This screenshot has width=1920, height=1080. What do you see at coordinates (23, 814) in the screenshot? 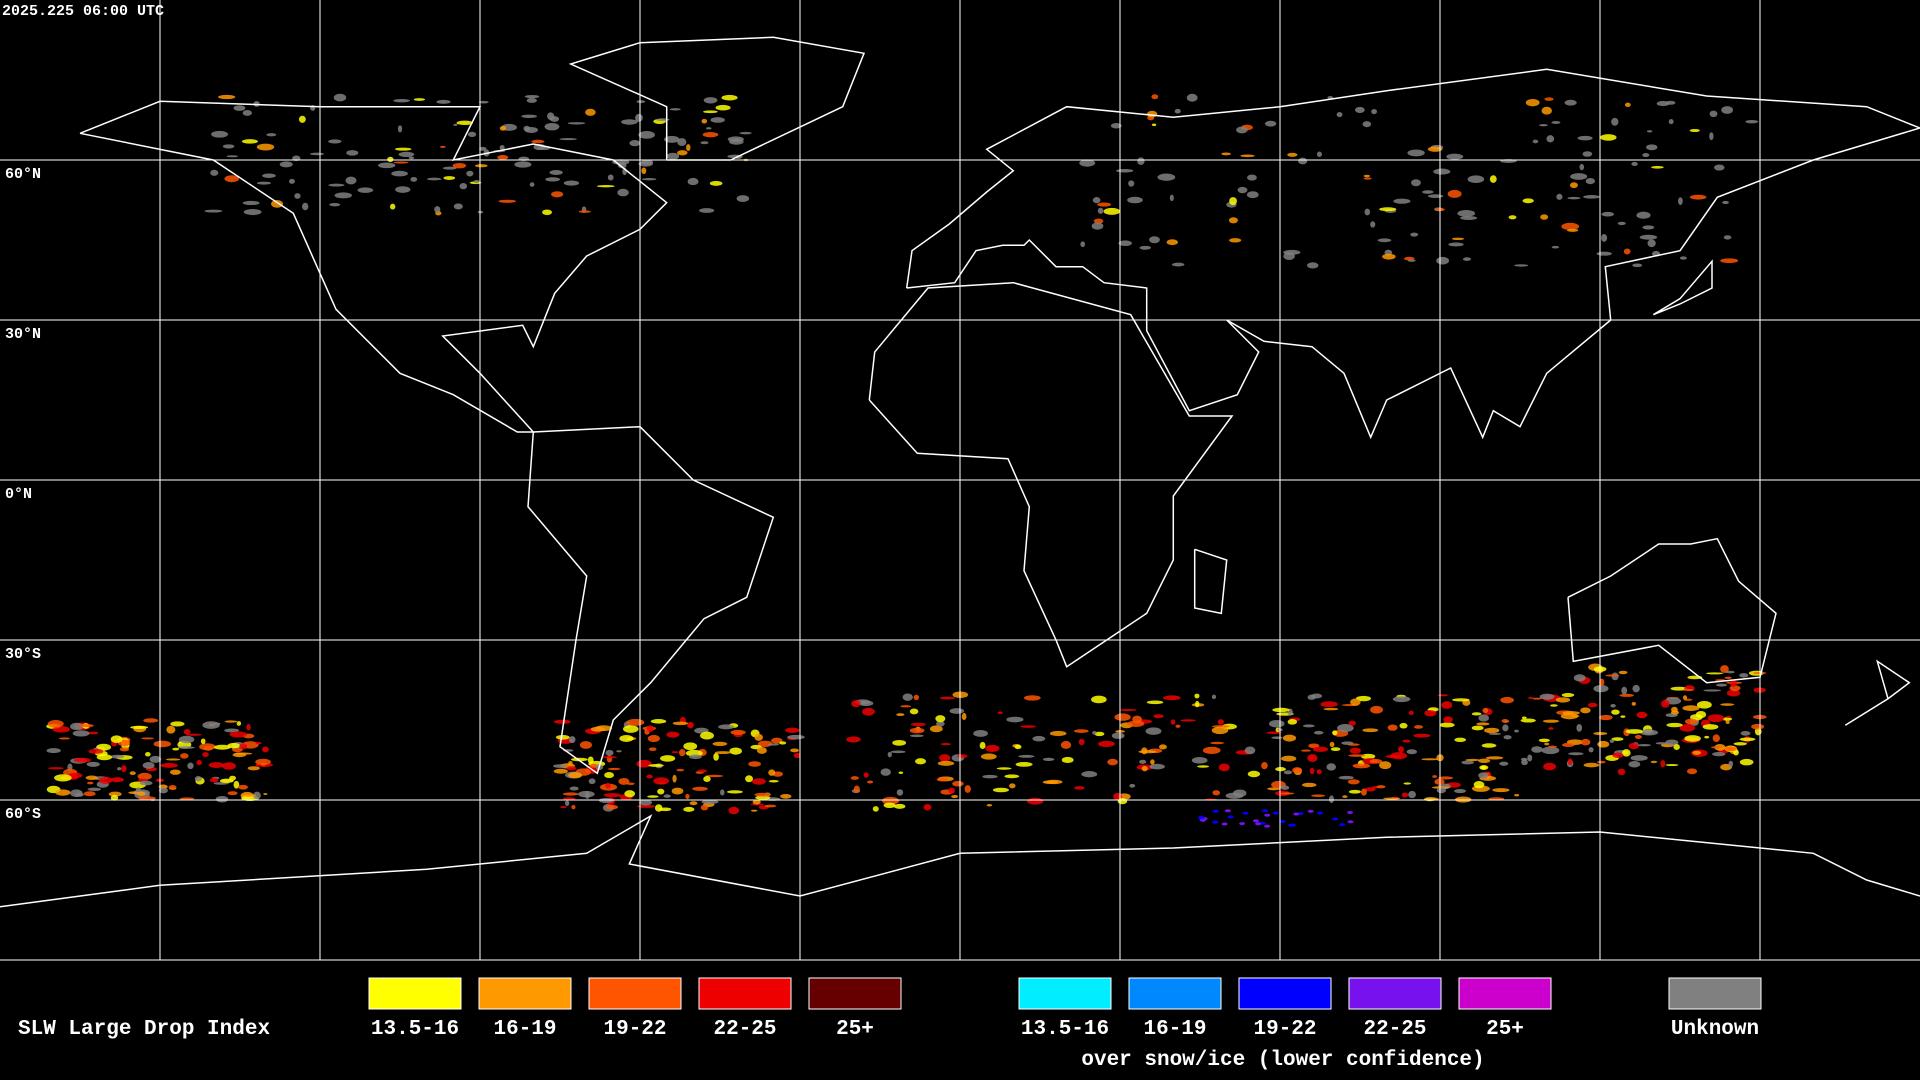
I see `lat-label: 60°S` at bounding box center [23, 814].